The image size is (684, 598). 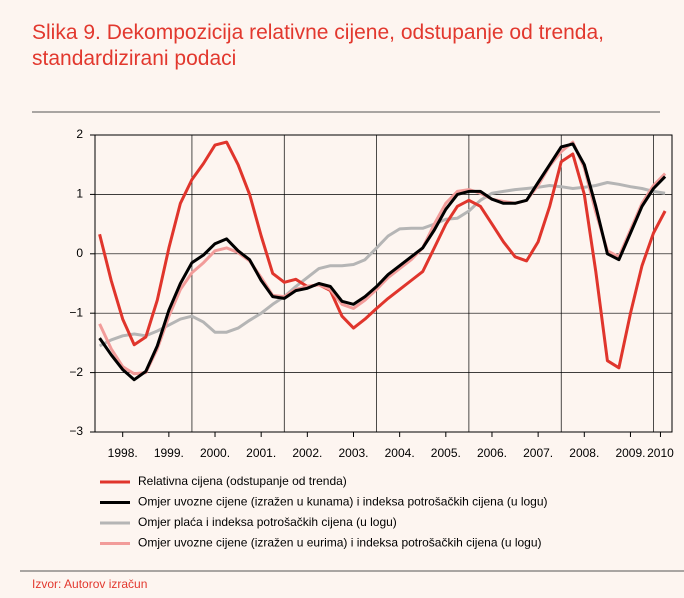 What do you see at coordinates (215, 453) in the screenshot?
I see `x-tick-label: 2000.` at bounding box center [215, 453].